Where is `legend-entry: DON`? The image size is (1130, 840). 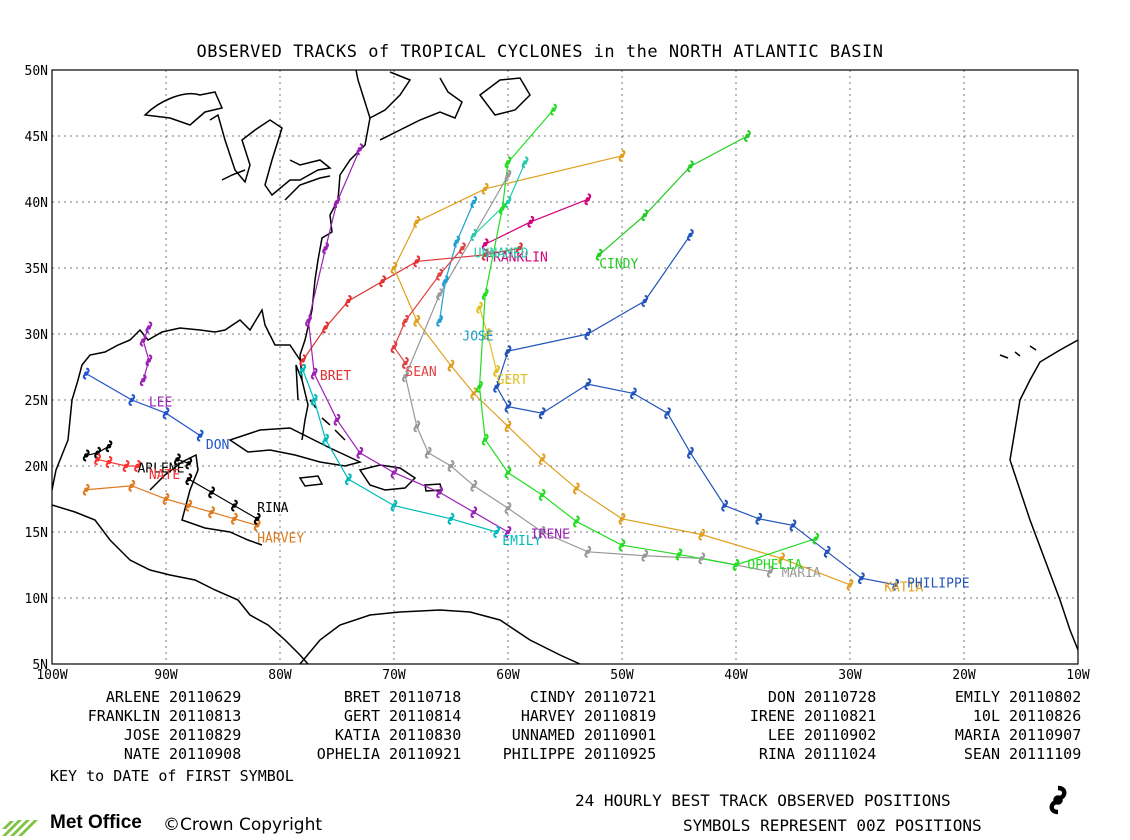 legend-entry: DON is located at coordinates (781, 697).